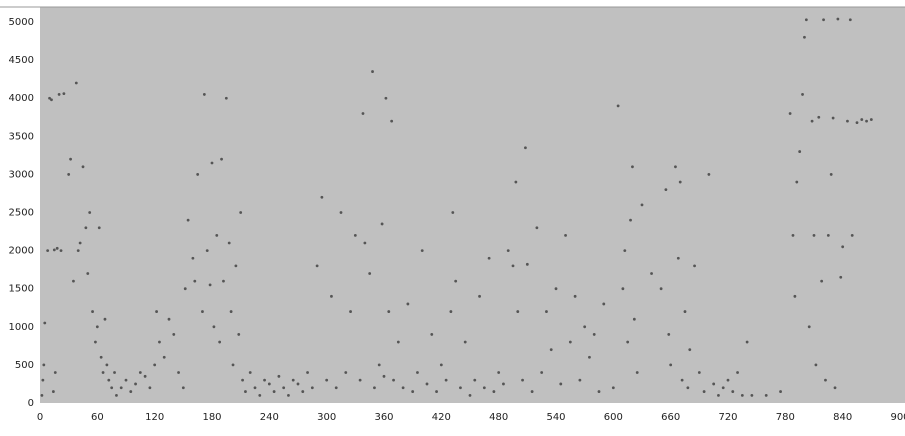 The image size is (905, 436). Describe the element at coordinates (498, 417) in the screenshot. I see `x-tick-label: 480` at that location.